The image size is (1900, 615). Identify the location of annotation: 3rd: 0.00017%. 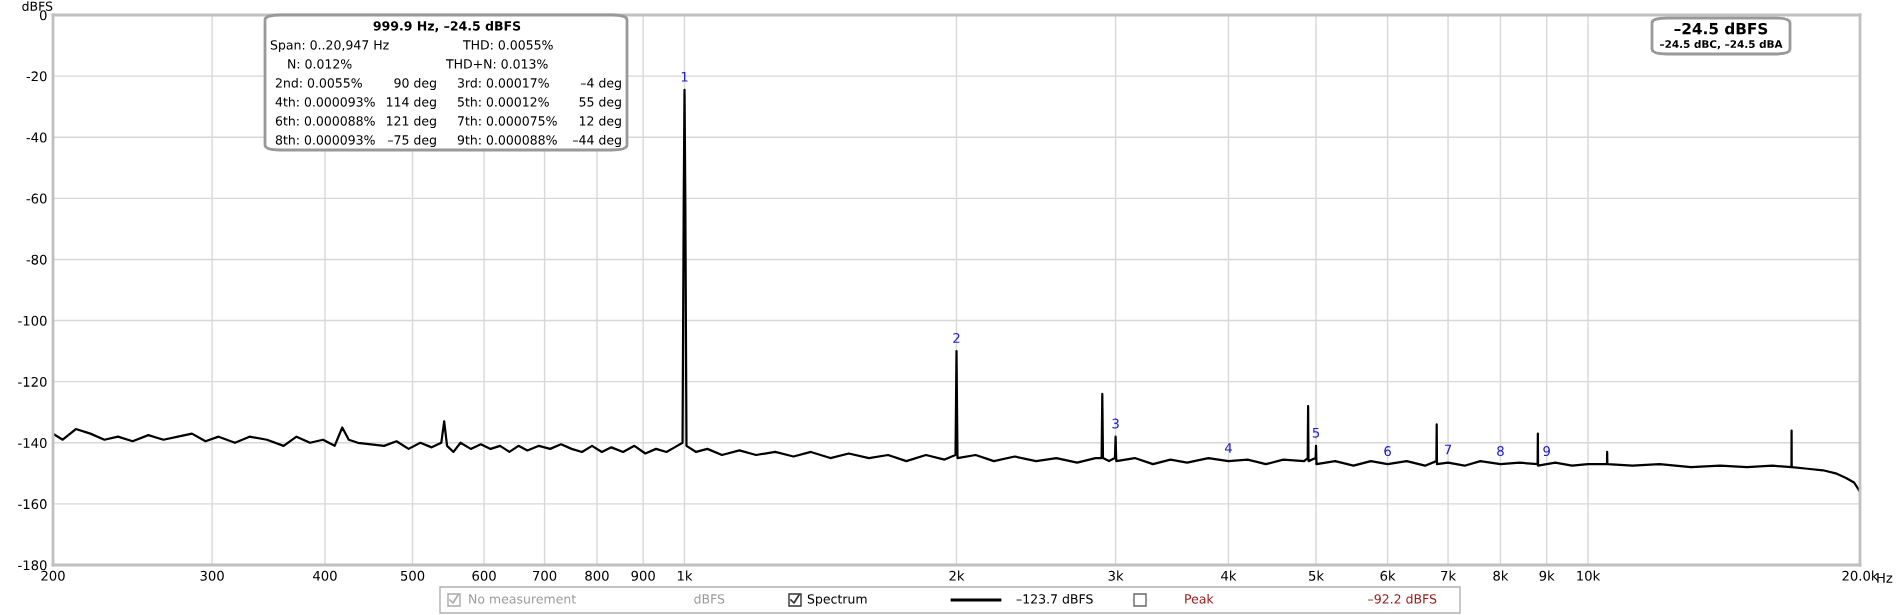
(503, 82).